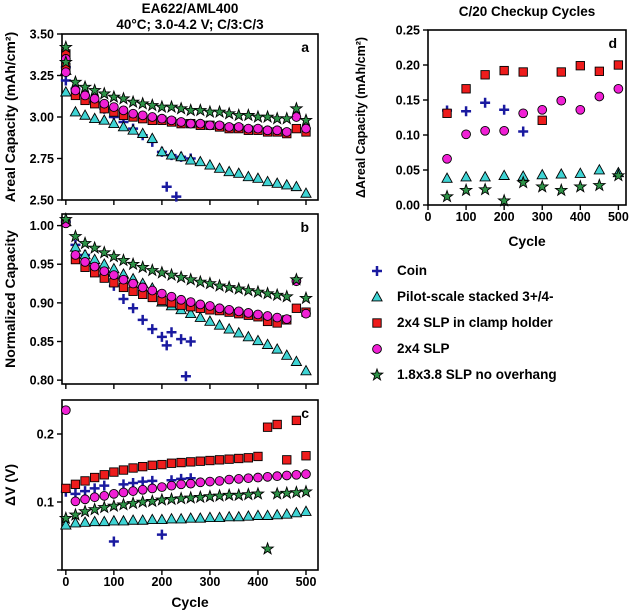 The height and width of the screenshot is (610, 637). Describe the element at coordinates (10, 117) in the screenshot. I see `y-axis-label: Areal Capacity (mAh/cm²)` at that location.